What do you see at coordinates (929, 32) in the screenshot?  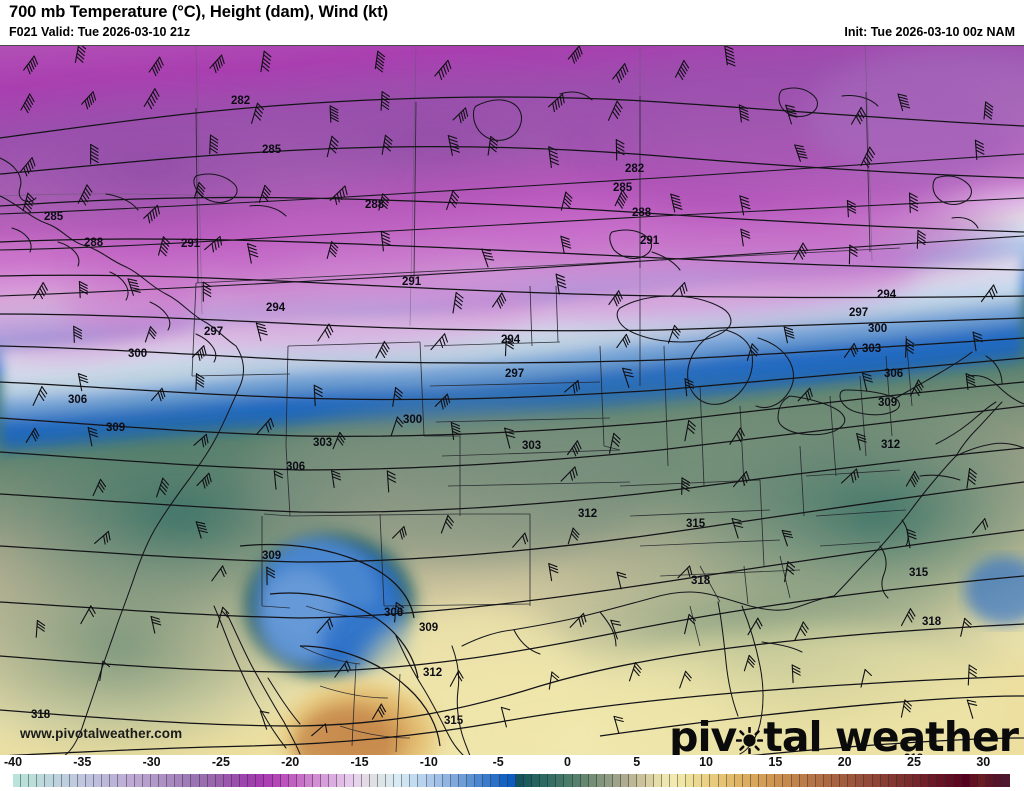 I see `init-time-label: Init: Tue 2026-03-10 00z NAM` at bounding box center [929, 32].